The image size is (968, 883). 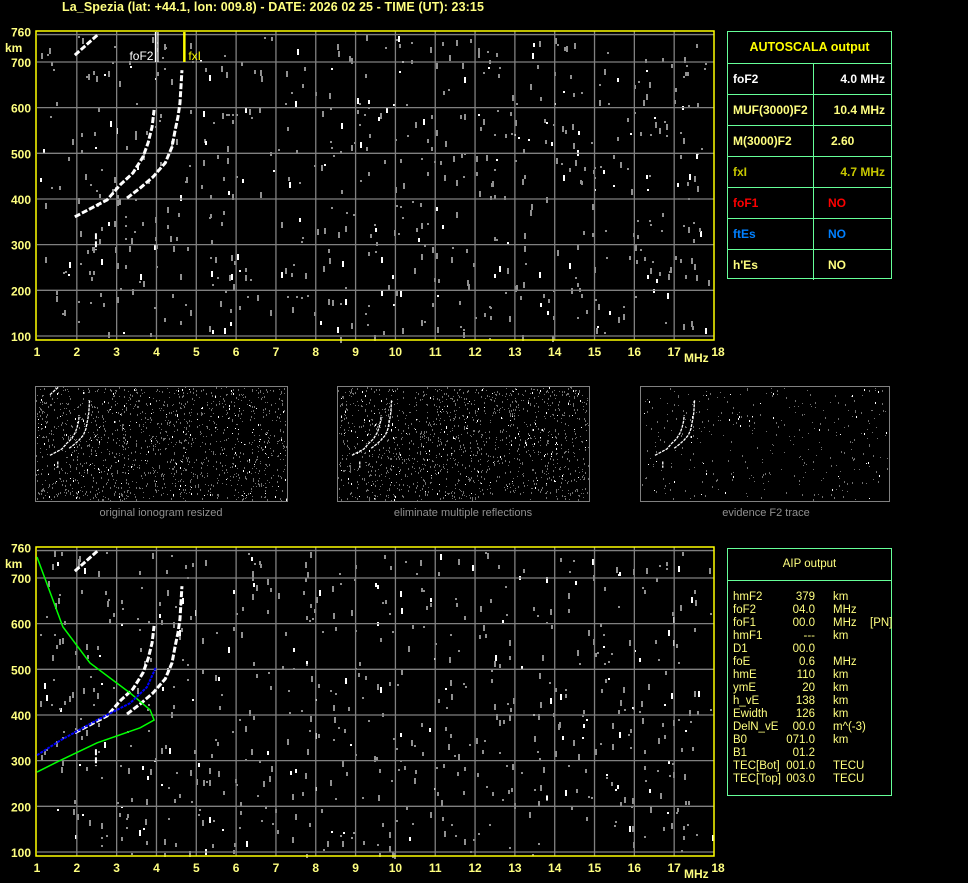 I want to click on x-tick-label: 11, so click(x=435, y=868).